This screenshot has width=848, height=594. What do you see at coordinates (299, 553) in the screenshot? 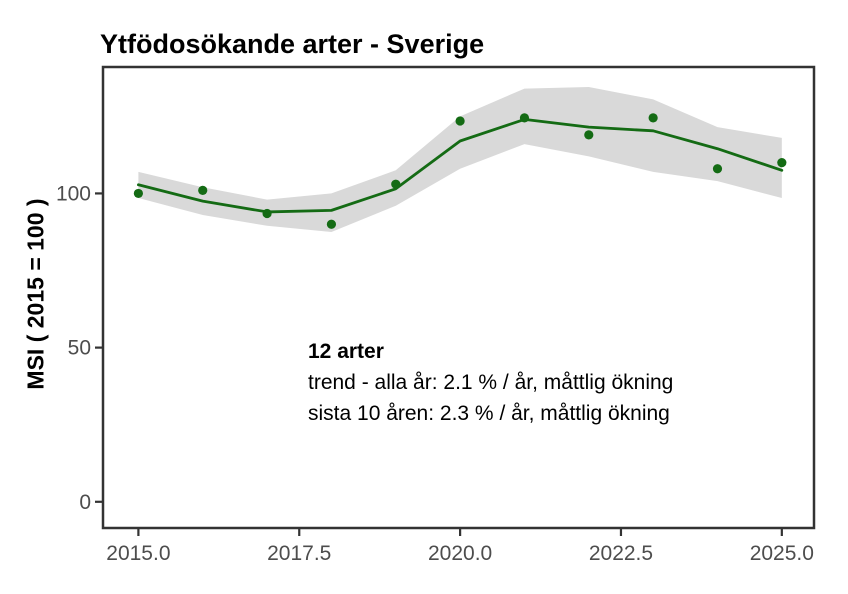
I see `x-tick-label: 2017.5` at bounding box center [299, 553].